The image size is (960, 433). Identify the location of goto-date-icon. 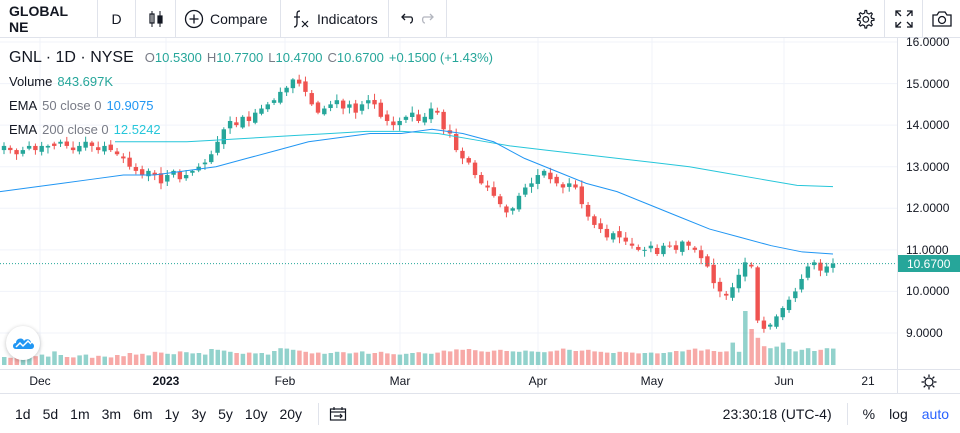
(338, 414).